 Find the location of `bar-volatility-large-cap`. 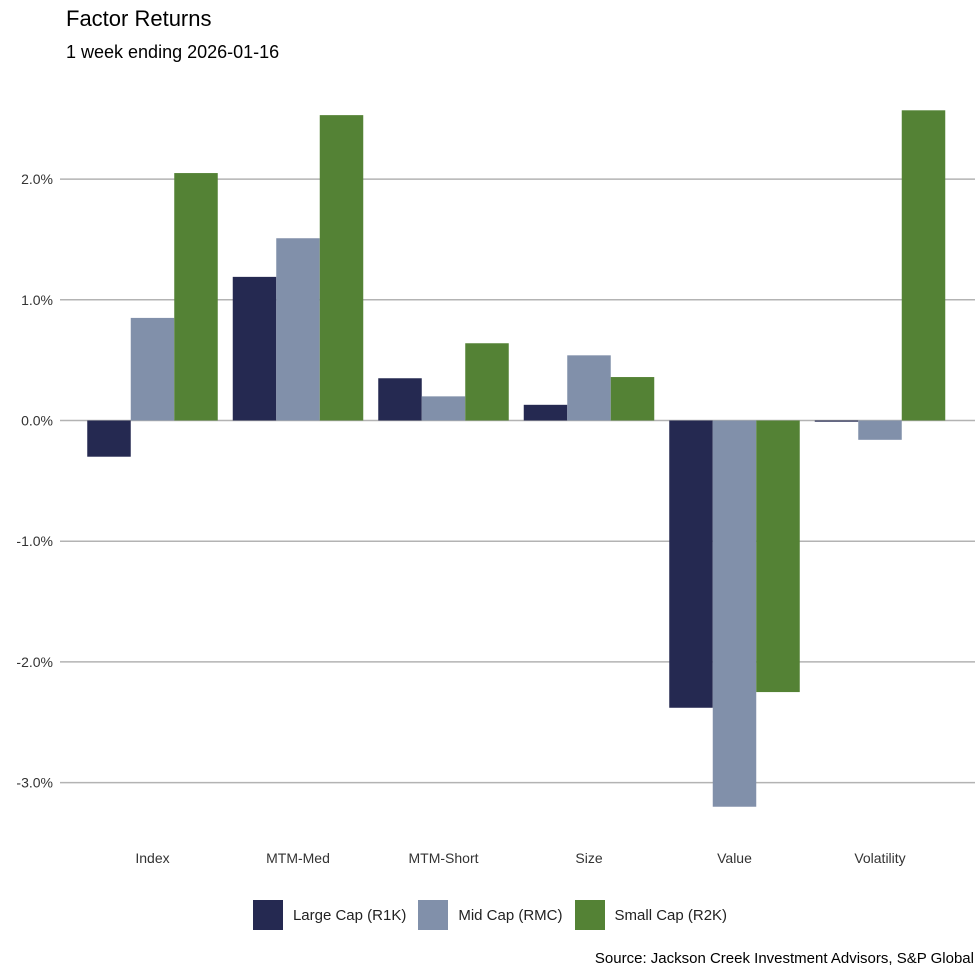

bar-volatility-large-cap is located at coordinates (836, 421).